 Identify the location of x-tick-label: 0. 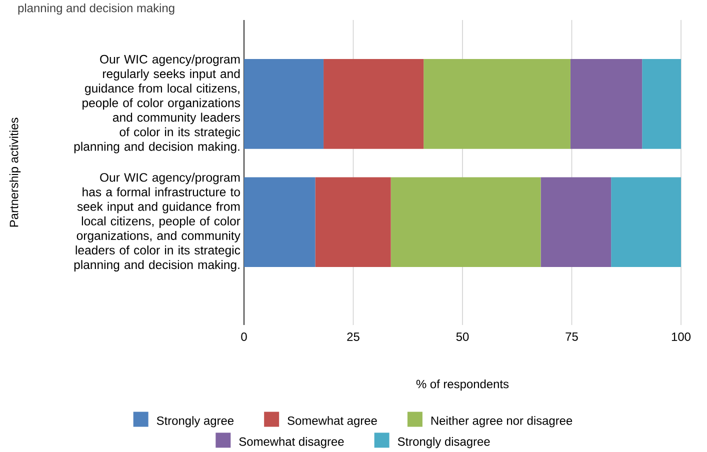
(244, 336).